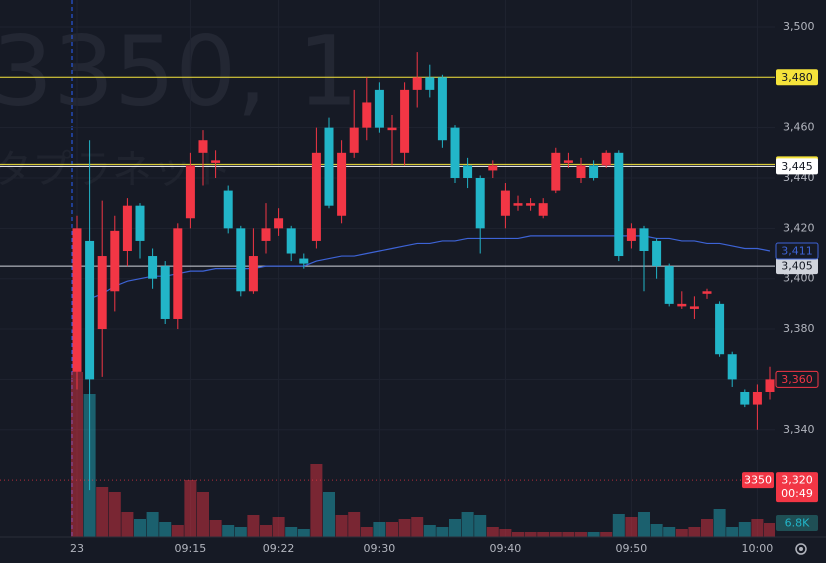 The height and width of the screenshot is (563, 826). Describe the element at coordinates (77, 548) in the screenshot. I see `x-tick-label: 23` at that location.